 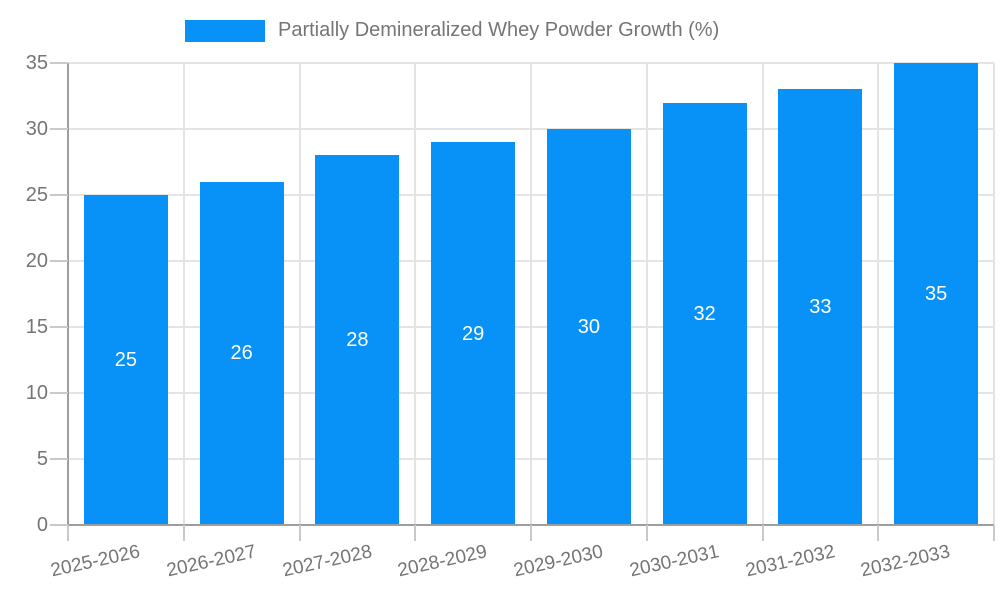 I want to click on bar-2026-2027, so click(x=241, y=353).